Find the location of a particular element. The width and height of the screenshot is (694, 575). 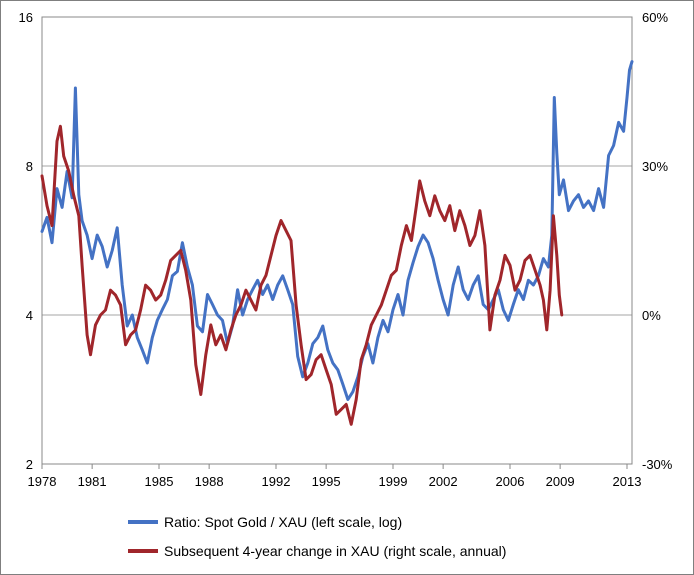

x-tick-label: 2002 is located at coordinates (443, 481).